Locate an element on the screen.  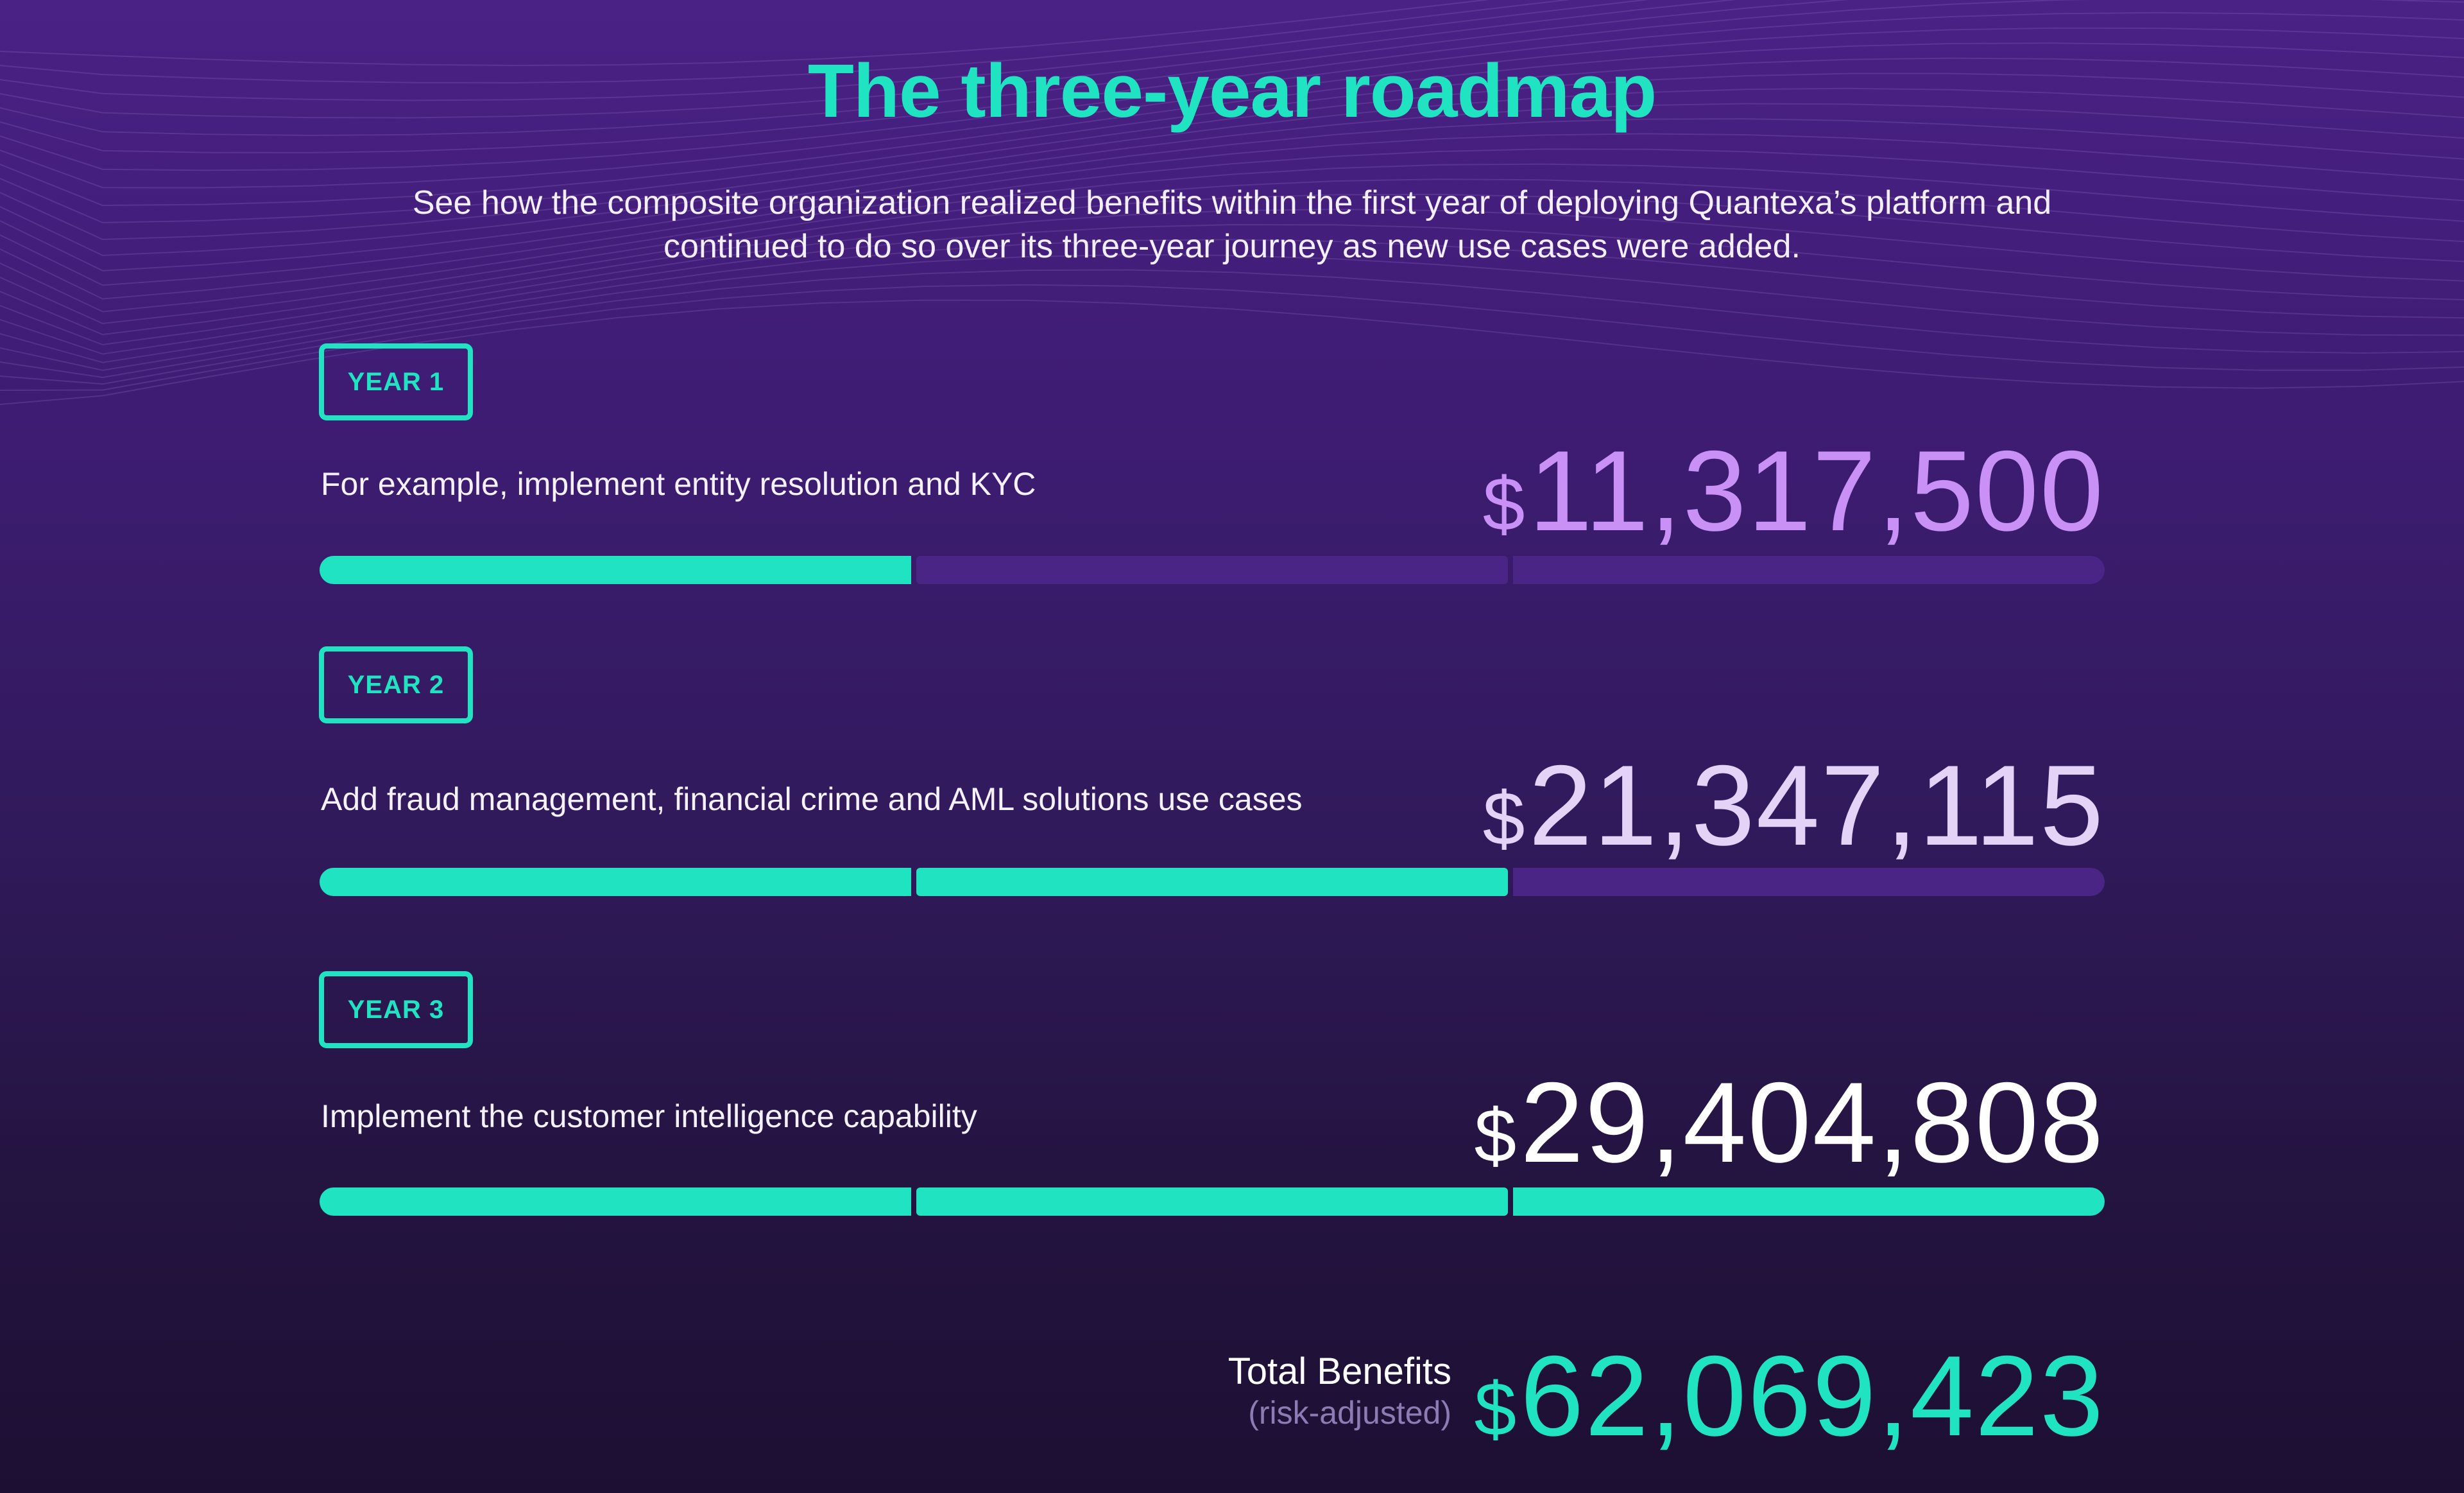
year-1-progress-bar is located at coordinates (1213, 570).